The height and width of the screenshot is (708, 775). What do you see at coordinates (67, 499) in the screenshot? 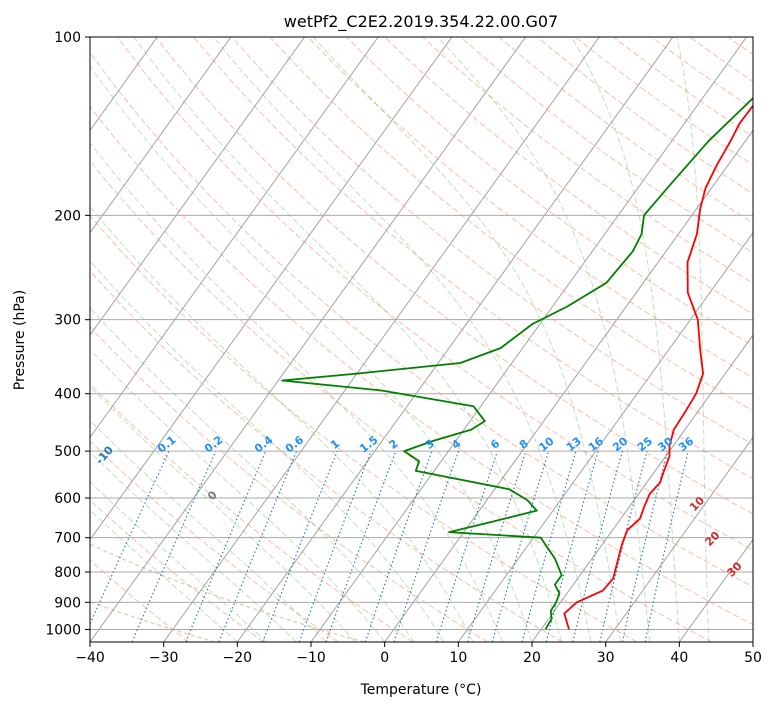
I see `y-tick-label: 600` at bounding box center [67, 499].